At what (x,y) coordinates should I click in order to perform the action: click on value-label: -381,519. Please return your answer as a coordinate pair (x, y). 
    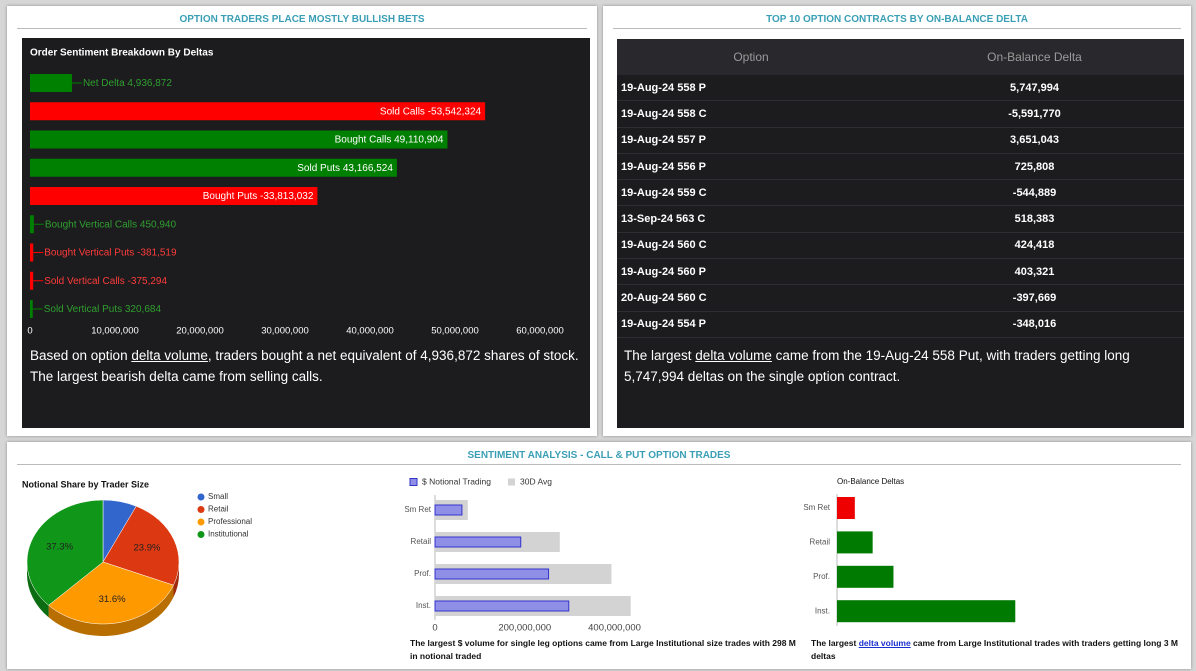
    Looking at the image, I should click on (157, 252).